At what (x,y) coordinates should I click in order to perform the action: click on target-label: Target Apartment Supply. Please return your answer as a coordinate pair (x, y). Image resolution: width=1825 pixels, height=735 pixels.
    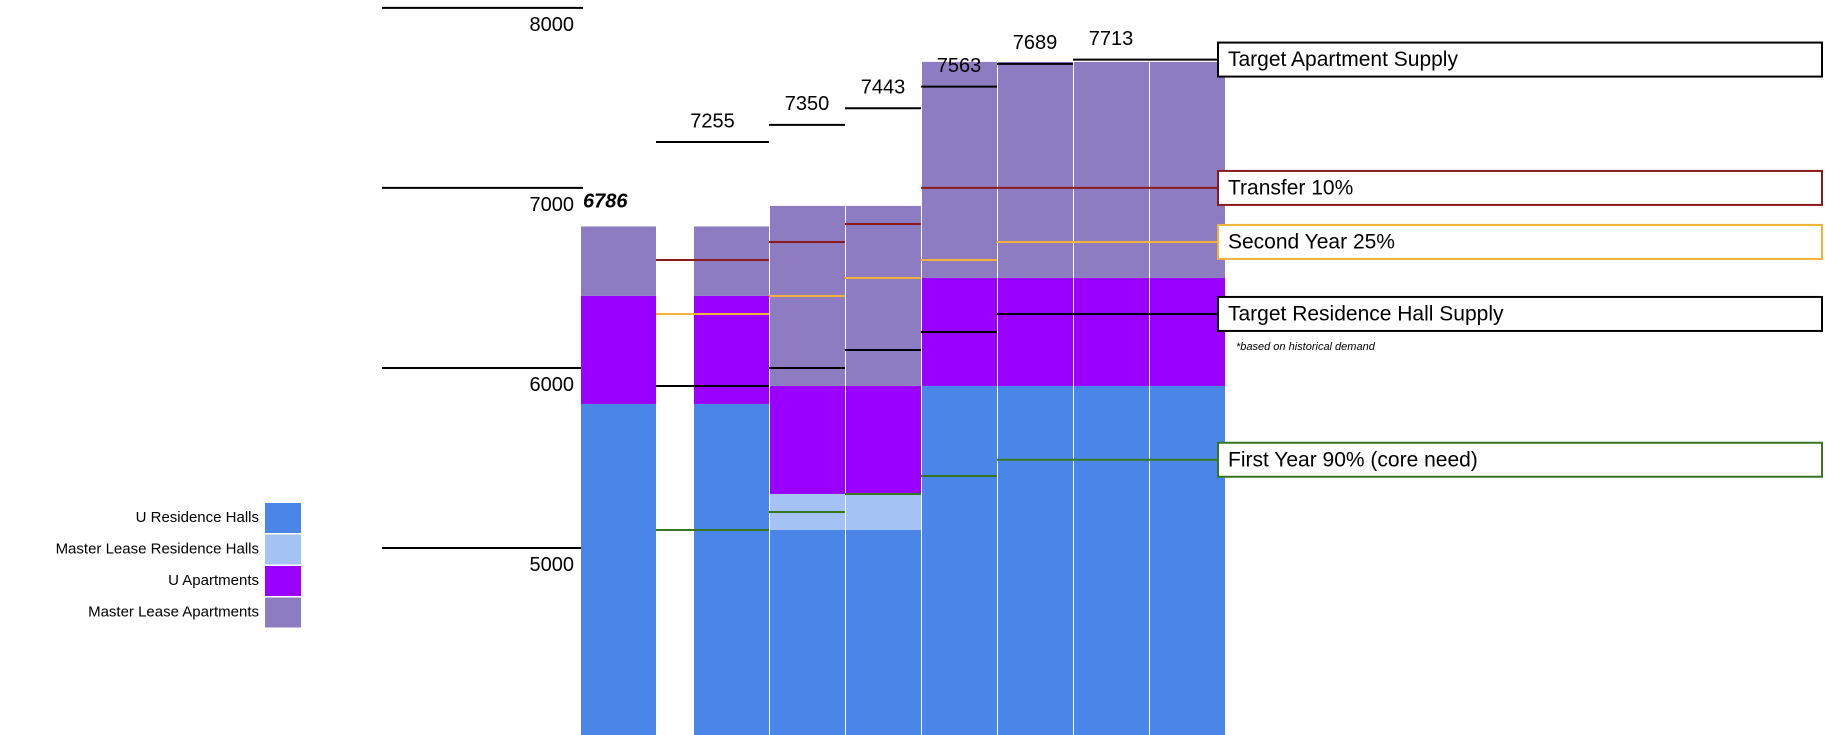
    Looking at the image, I should click on (1343, 59).